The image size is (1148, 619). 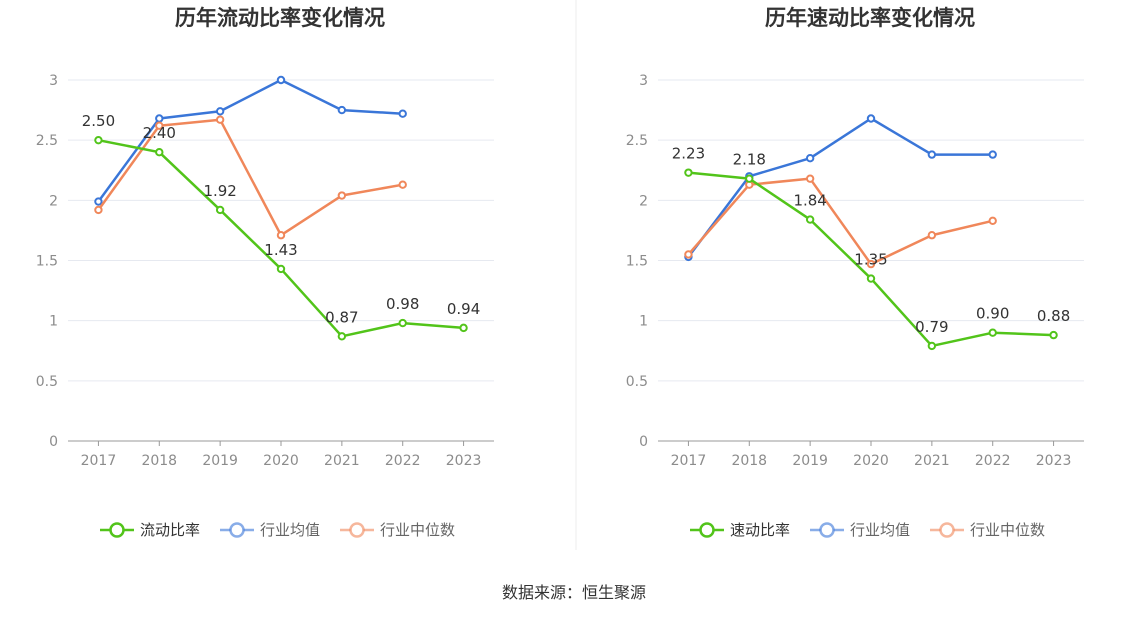 What do you see at coordinates (280, 250) in the screenshot?
I see `data-label: 1.43` at bounding box center [280, 250].